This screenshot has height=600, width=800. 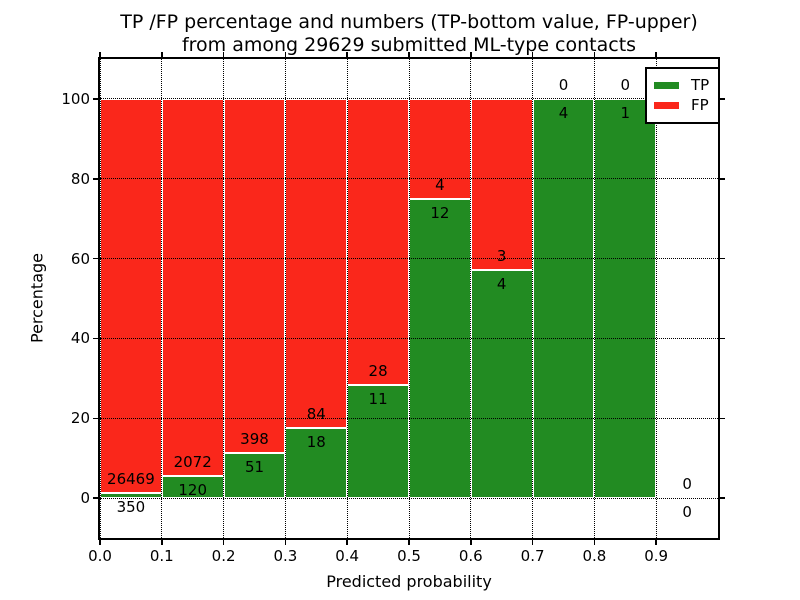 What do you see at coordinates (409, 556) in the screenshot?
I see `x-tick-label-0.5: 0.5` at bounding box center [409, 556].